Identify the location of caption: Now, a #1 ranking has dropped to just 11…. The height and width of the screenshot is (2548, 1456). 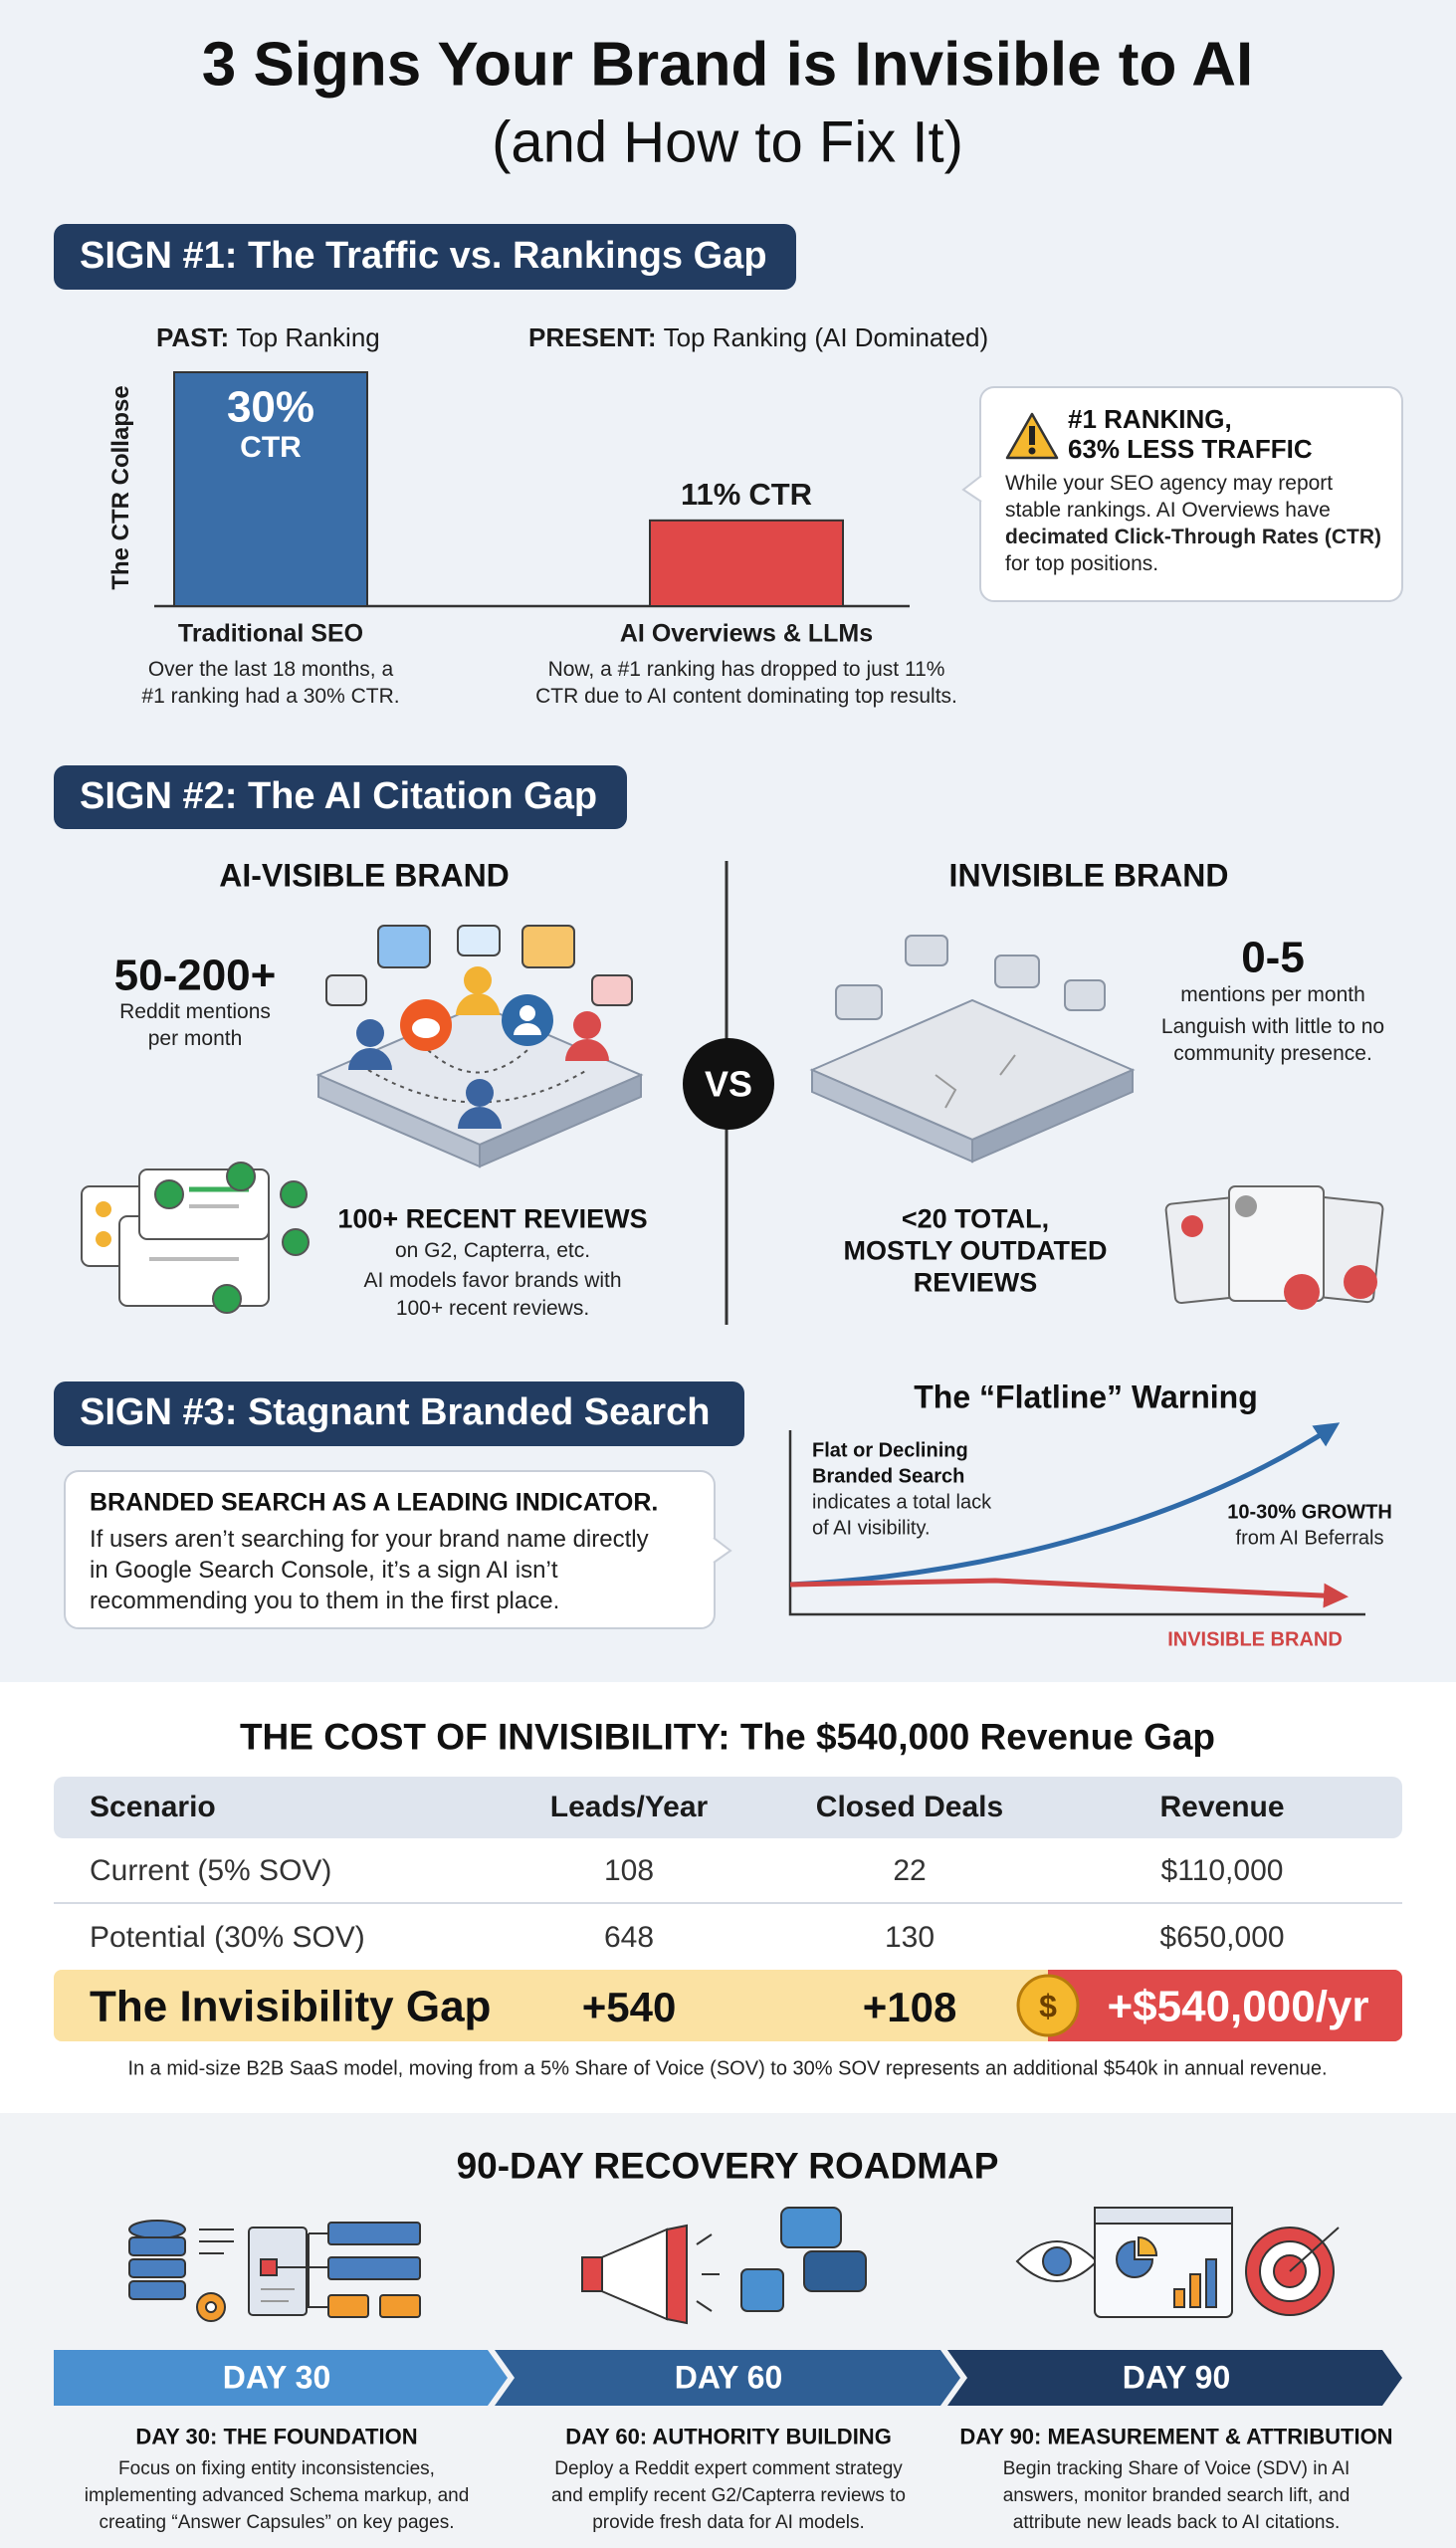
(746, 669).